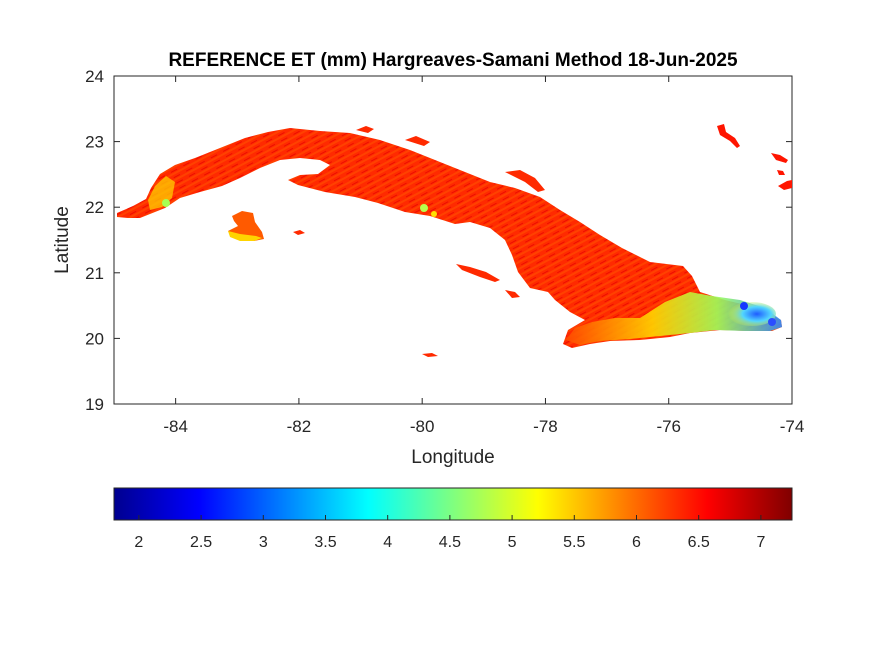 The width and height of the screenshot is (875, 656). What do you see at coordinates (94, 338) in the screenshot?
I see `y-tick-label: 20` at bounding box center [94, 338].